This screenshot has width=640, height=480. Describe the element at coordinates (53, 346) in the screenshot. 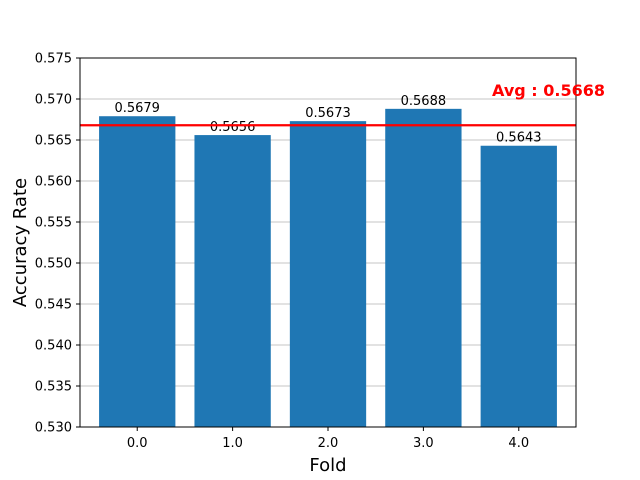

I see `y-tick-label: 0.540` at that location.